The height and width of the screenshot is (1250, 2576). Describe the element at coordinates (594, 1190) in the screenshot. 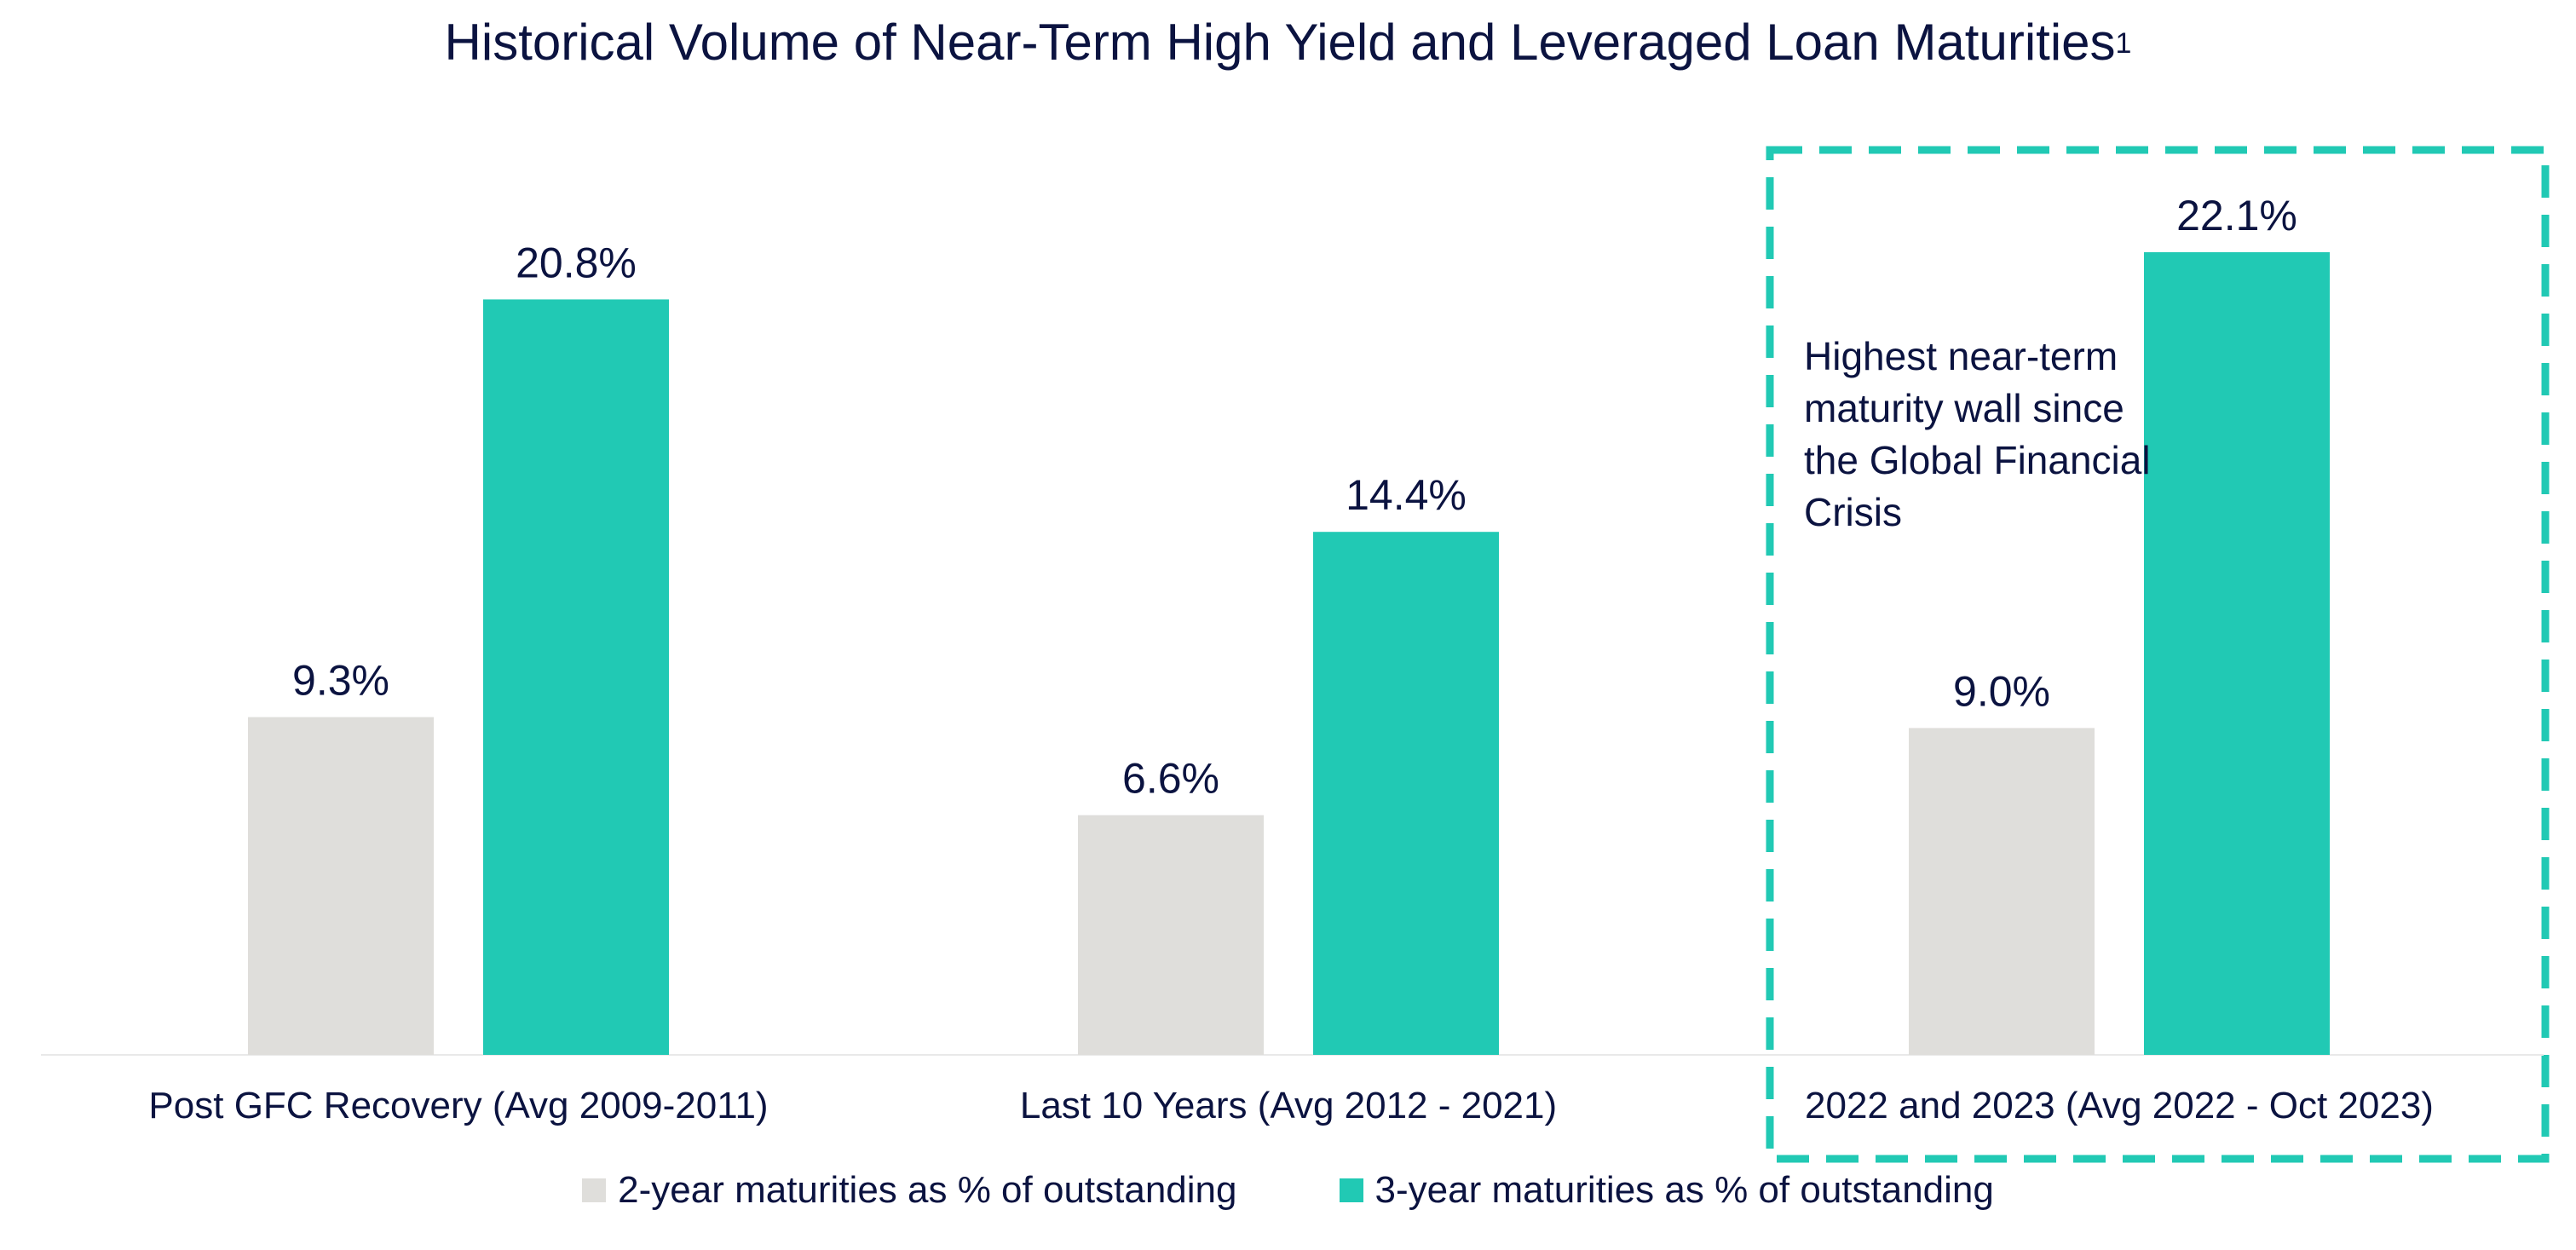

I see `legend-swatch-2-year` at that location.